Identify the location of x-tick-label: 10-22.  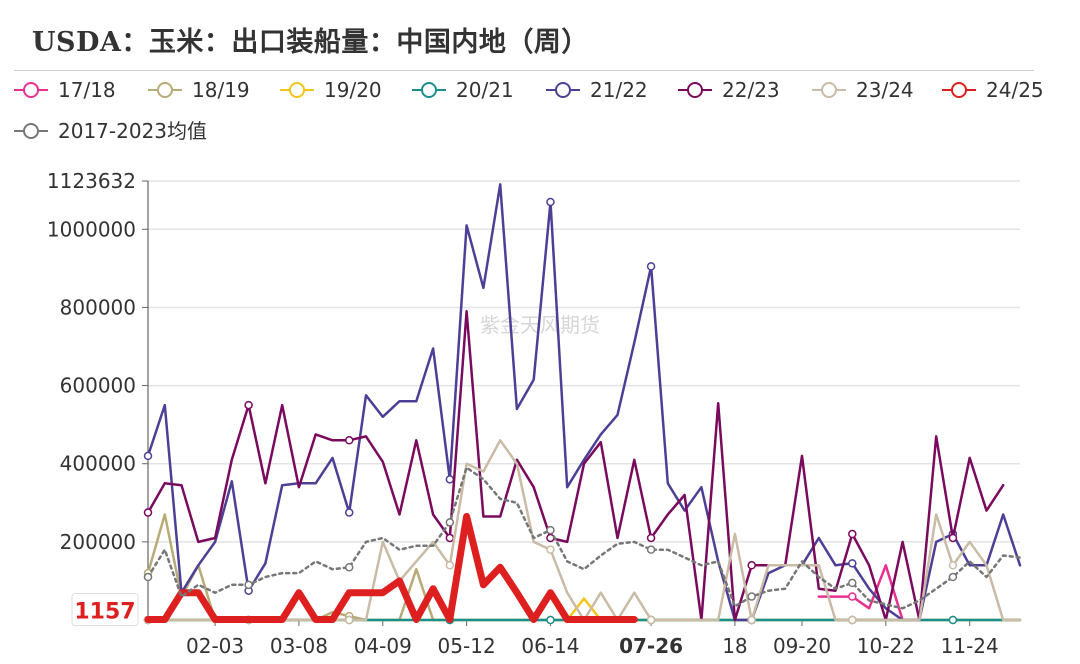
(886, 646).